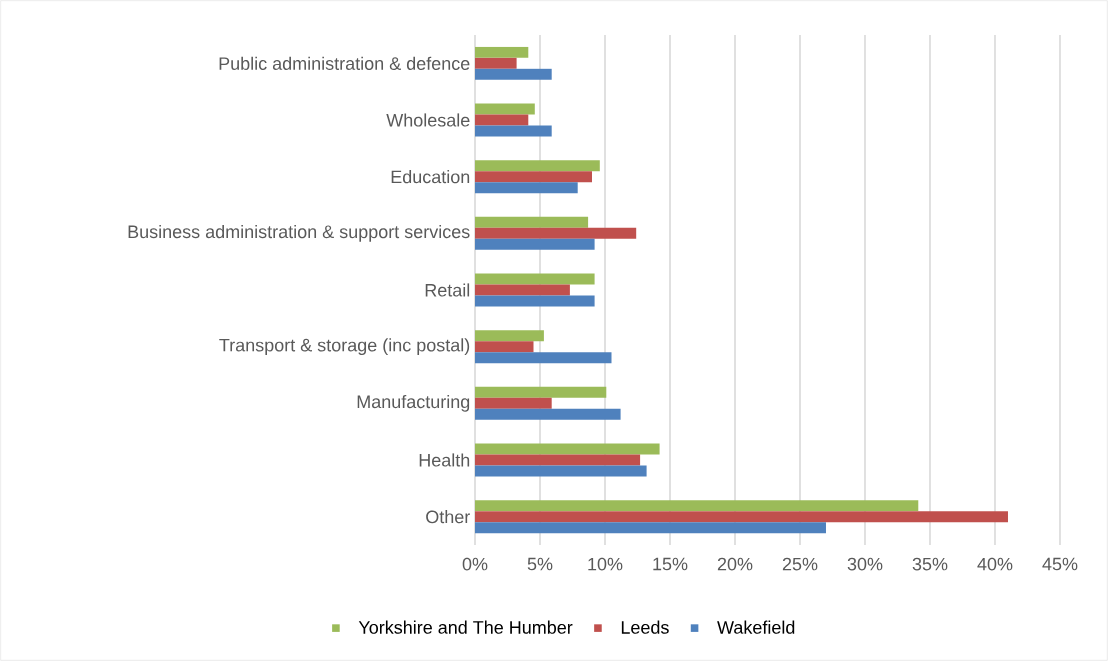  Describe the element at coordinates (540, 564) in the screenshot. I see `x-tick-label: 5%` at that location.